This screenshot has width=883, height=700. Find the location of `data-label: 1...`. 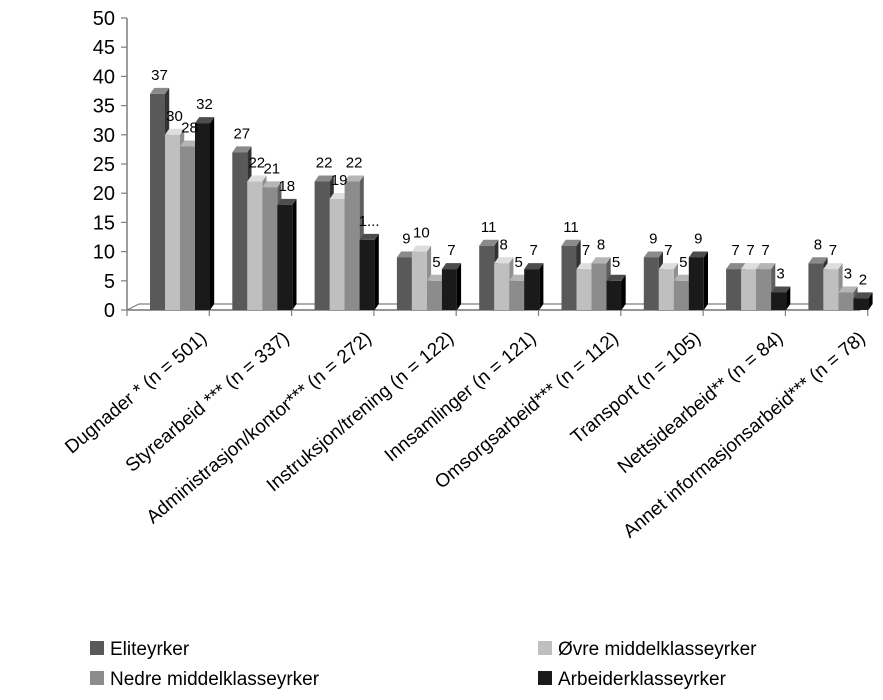

data-label: 1... is located at coordinates (369, 221).